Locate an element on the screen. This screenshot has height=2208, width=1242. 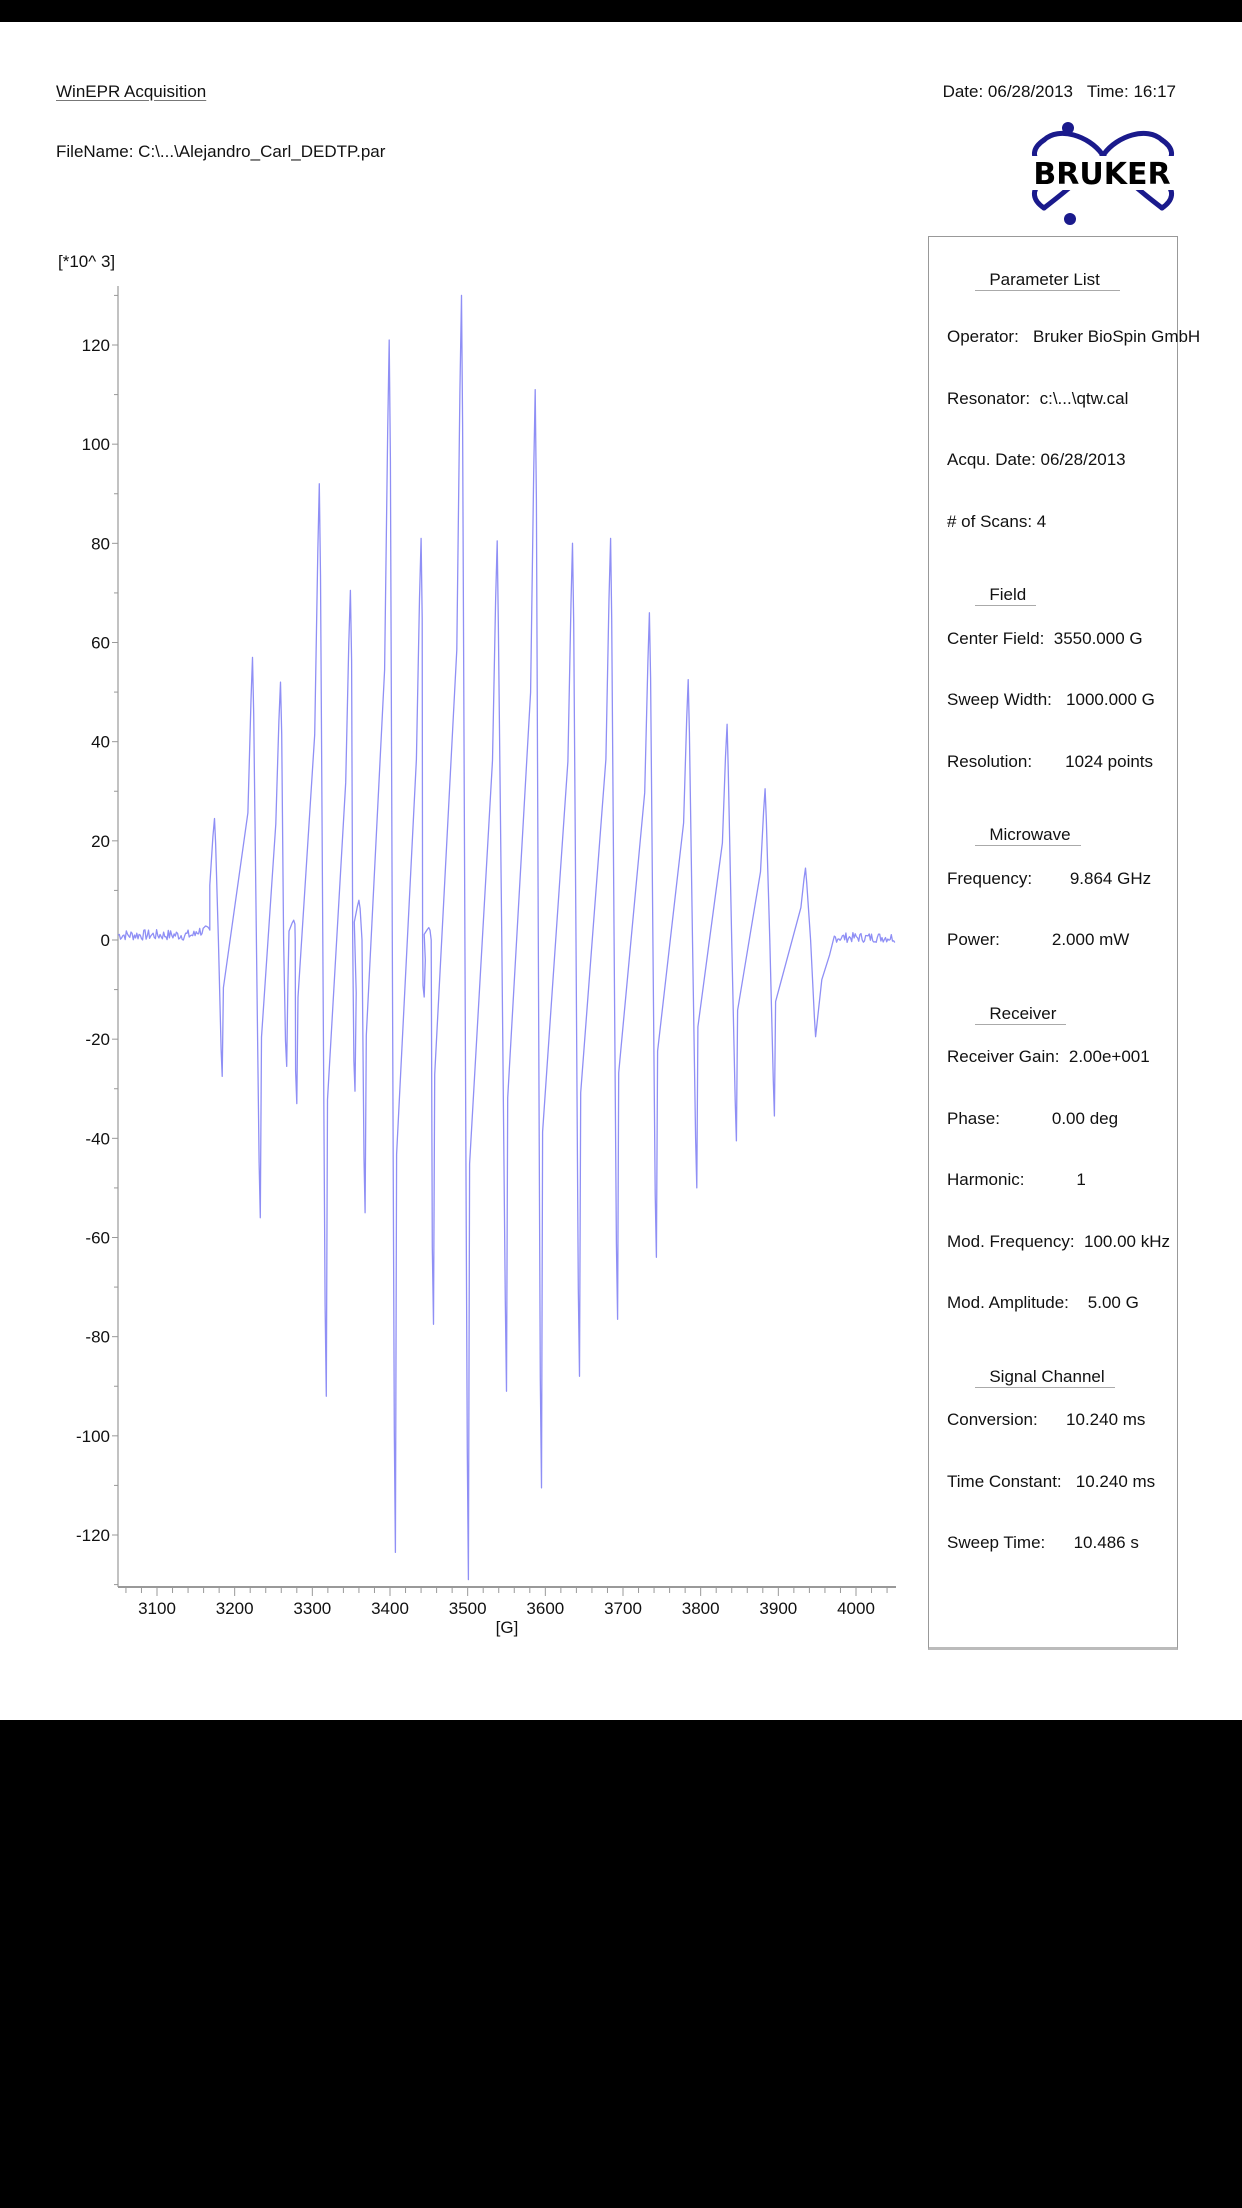
parameter-list-title: Parameter List is located at coordinates (1047, 280).